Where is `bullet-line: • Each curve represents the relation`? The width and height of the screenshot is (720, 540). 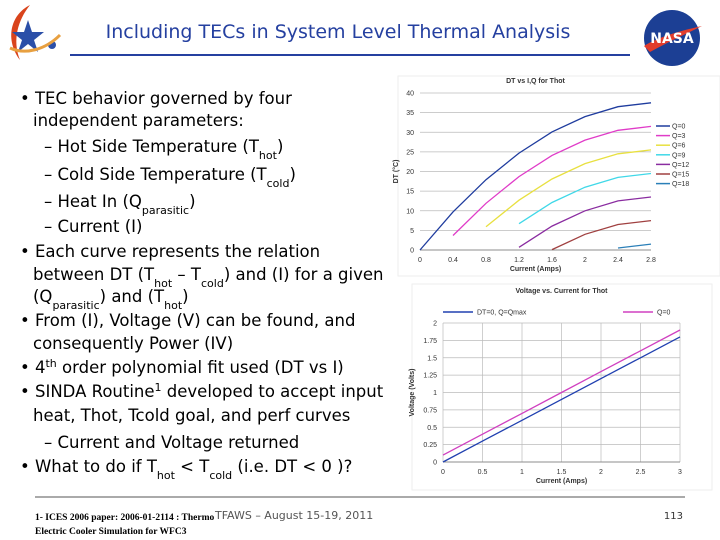
bullet-line: • Each curve represents the relation is located at coordinates (170, 251).